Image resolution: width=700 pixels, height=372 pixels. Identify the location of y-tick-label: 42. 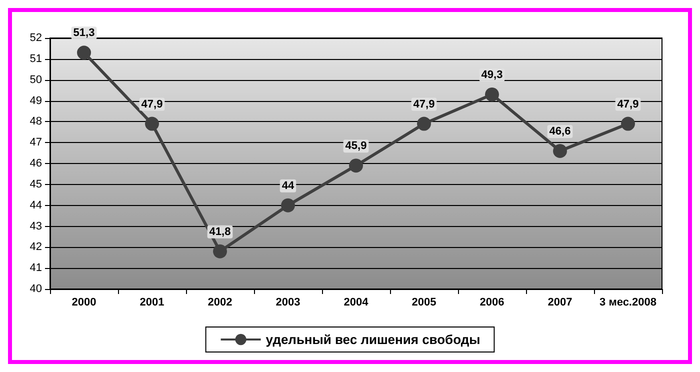
(36, 247).